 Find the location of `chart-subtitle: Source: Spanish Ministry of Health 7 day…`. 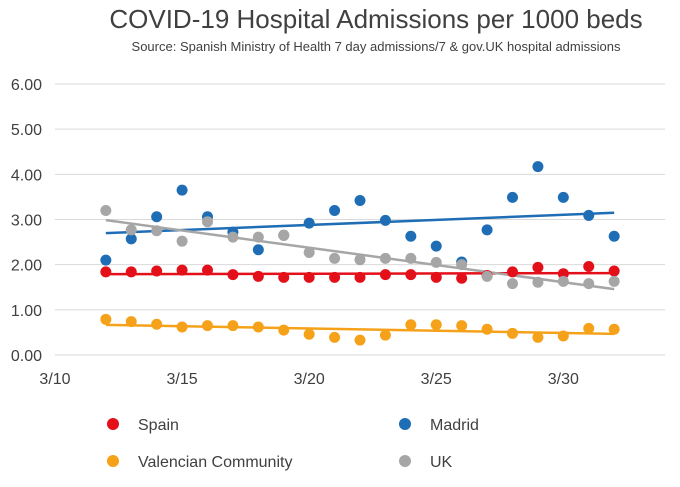

chart-subtitle: Source: Spanish Ministry of Health 7 day… is located at coordinates (376, 46).